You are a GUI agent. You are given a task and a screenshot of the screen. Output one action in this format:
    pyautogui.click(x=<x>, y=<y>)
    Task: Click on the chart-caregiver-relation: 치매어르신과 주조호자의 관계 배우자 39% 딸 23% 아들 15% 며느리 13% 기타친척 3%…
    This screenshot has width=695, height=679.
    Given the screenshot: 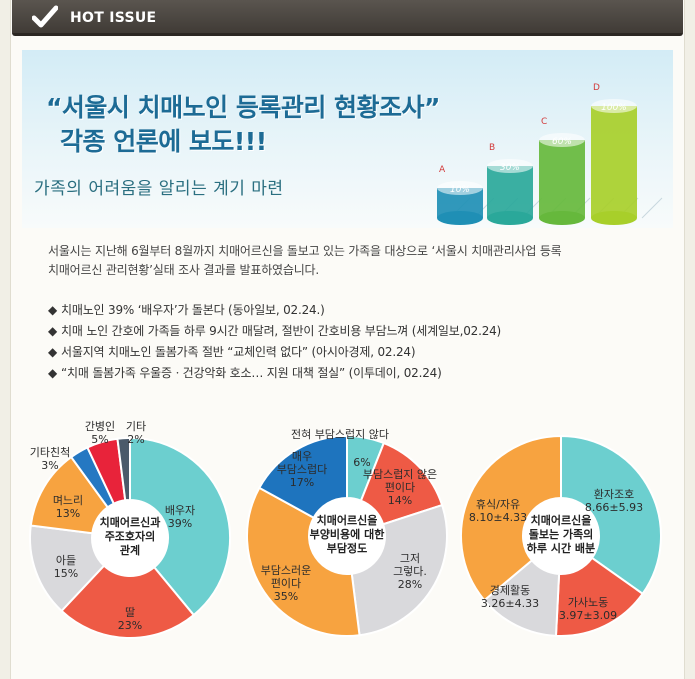 What is the action you would take?
    pyautogui.click(x=128, y=529)
    